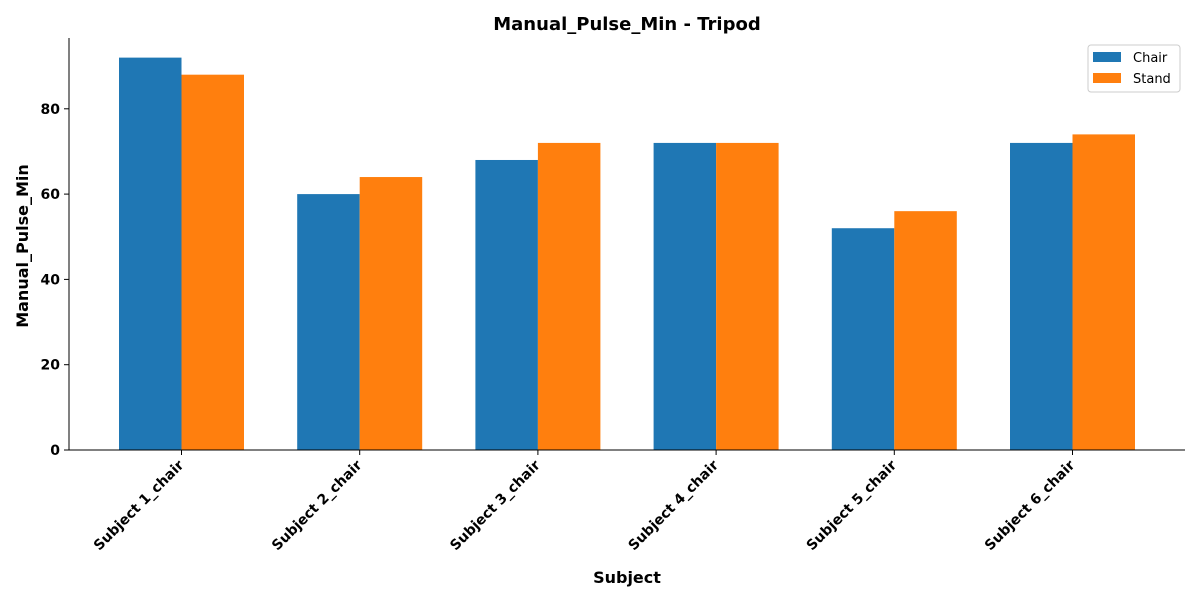  Describe the element at coordinates (1152, 79) in the screenshot. I see `legend-label-stand: Stand` at that location.